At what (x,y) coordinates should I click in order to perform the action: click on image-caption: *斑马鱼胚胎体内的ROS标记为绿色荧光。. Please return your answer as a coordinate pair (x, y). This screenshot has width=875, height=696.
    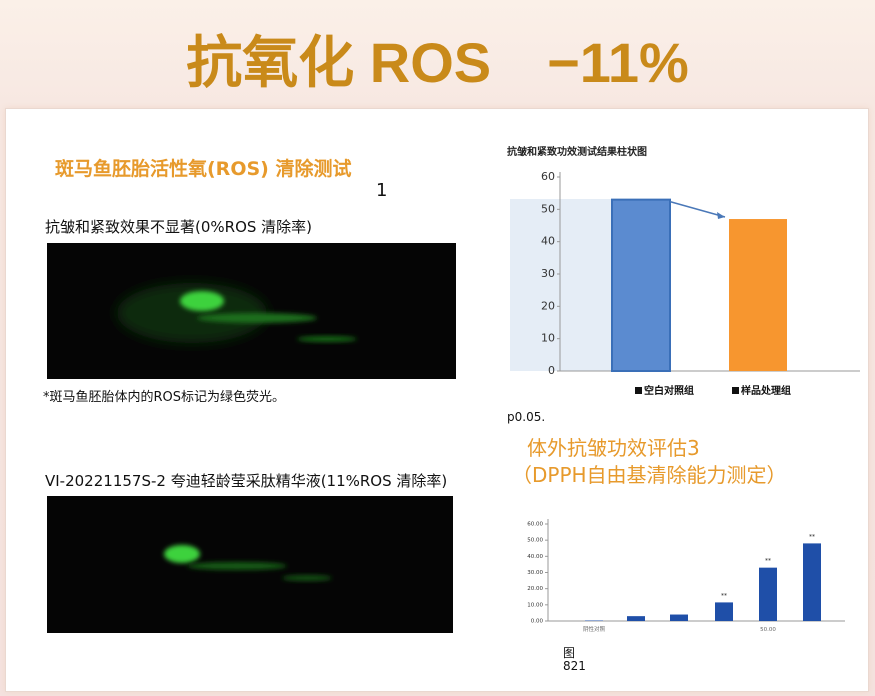
    Looking at the image, I should click on (164, 397).